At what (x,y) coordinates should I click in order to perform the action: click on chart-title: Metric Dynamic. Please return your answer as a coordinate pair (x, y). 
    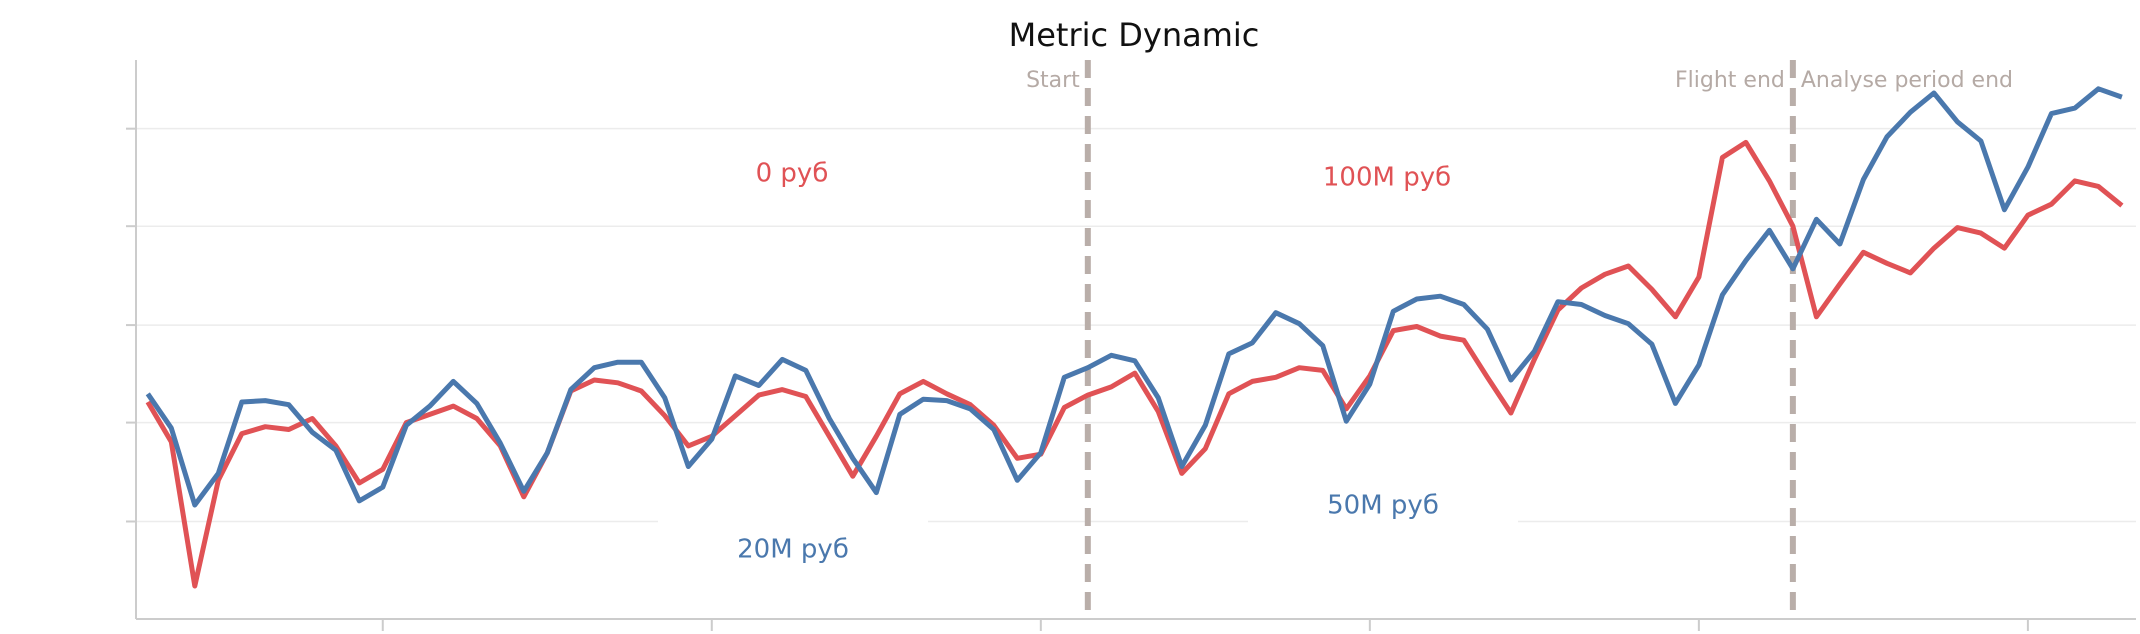
    Looking at the image, I should click on (1134, 35).